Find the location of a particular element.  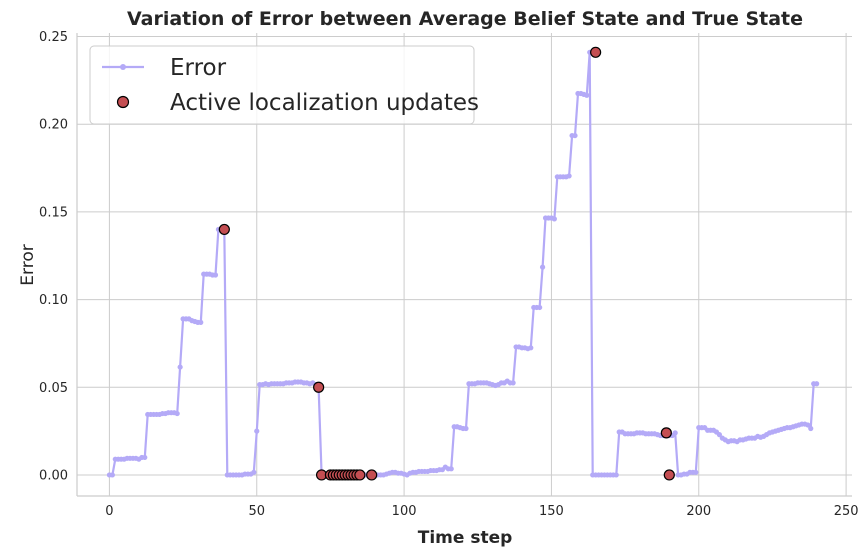

x-tick-label: 150 is located at coordinates (551, 511).